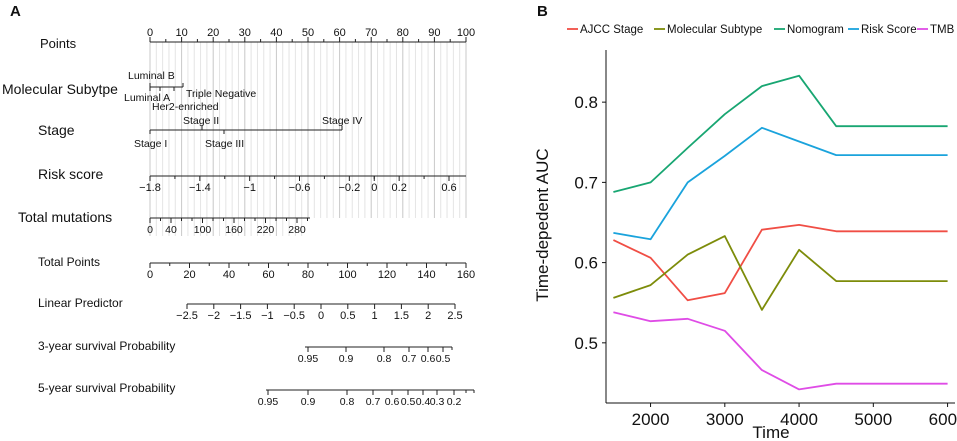  What do you see at coordinates (590, 223) in the screenshot?
I see `y-ticks: 0.5 0.6 0.7 0.8` at bounding box center [590, 223].